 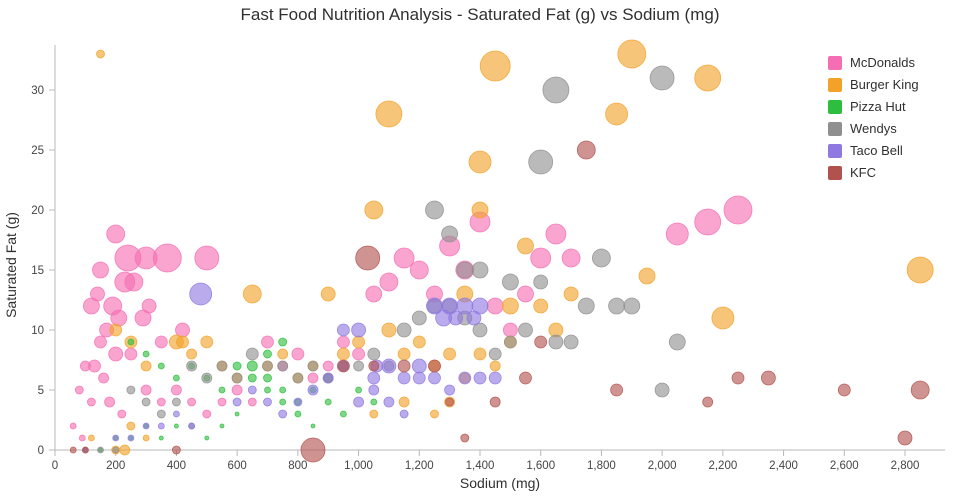 What do you see at coordinates (873, 106) in the screenshot?
I see `legend-item-pizza-hut: Pizza Hut` at bounding box center [873, 106].